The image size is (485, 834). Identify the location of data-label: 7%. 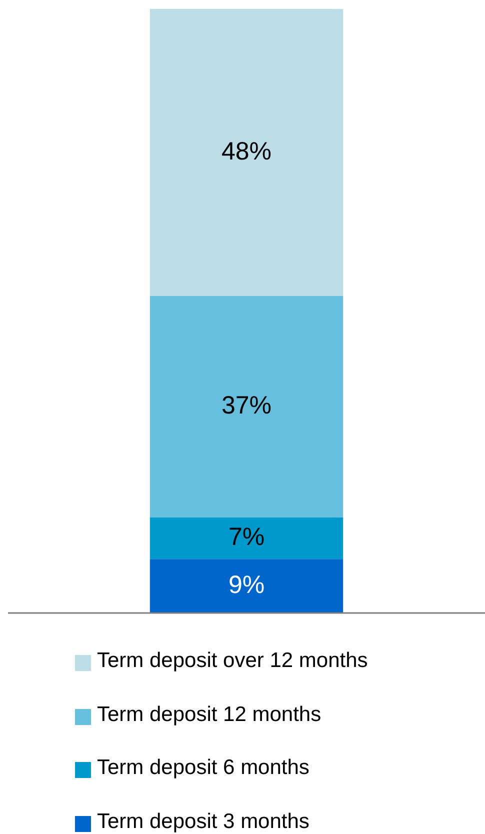
(246, 537).